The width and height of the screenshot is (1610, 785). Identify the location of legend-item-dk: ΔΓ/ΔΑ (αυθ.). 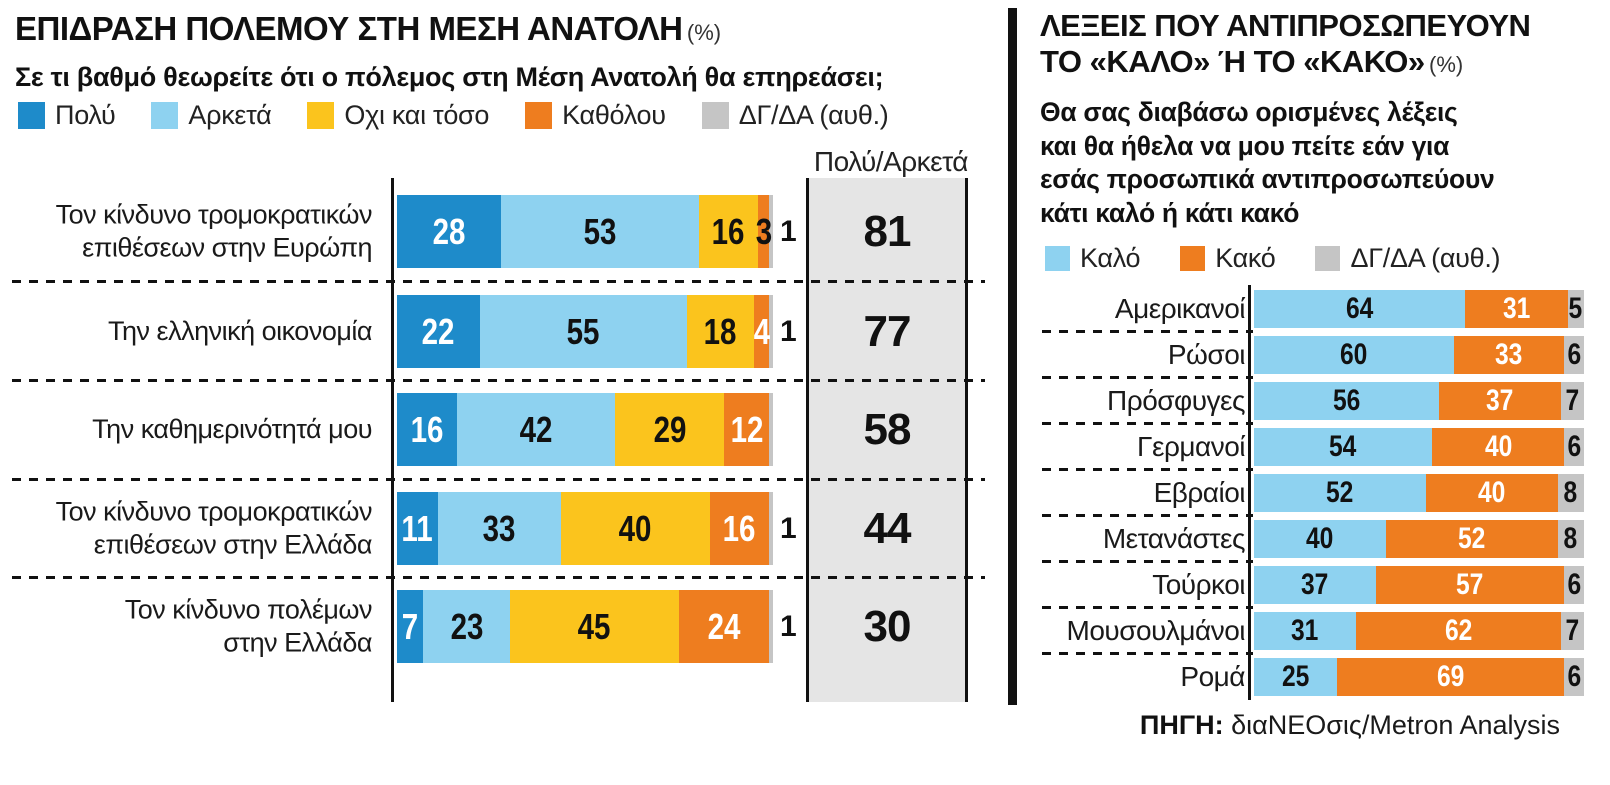
(795, 115).